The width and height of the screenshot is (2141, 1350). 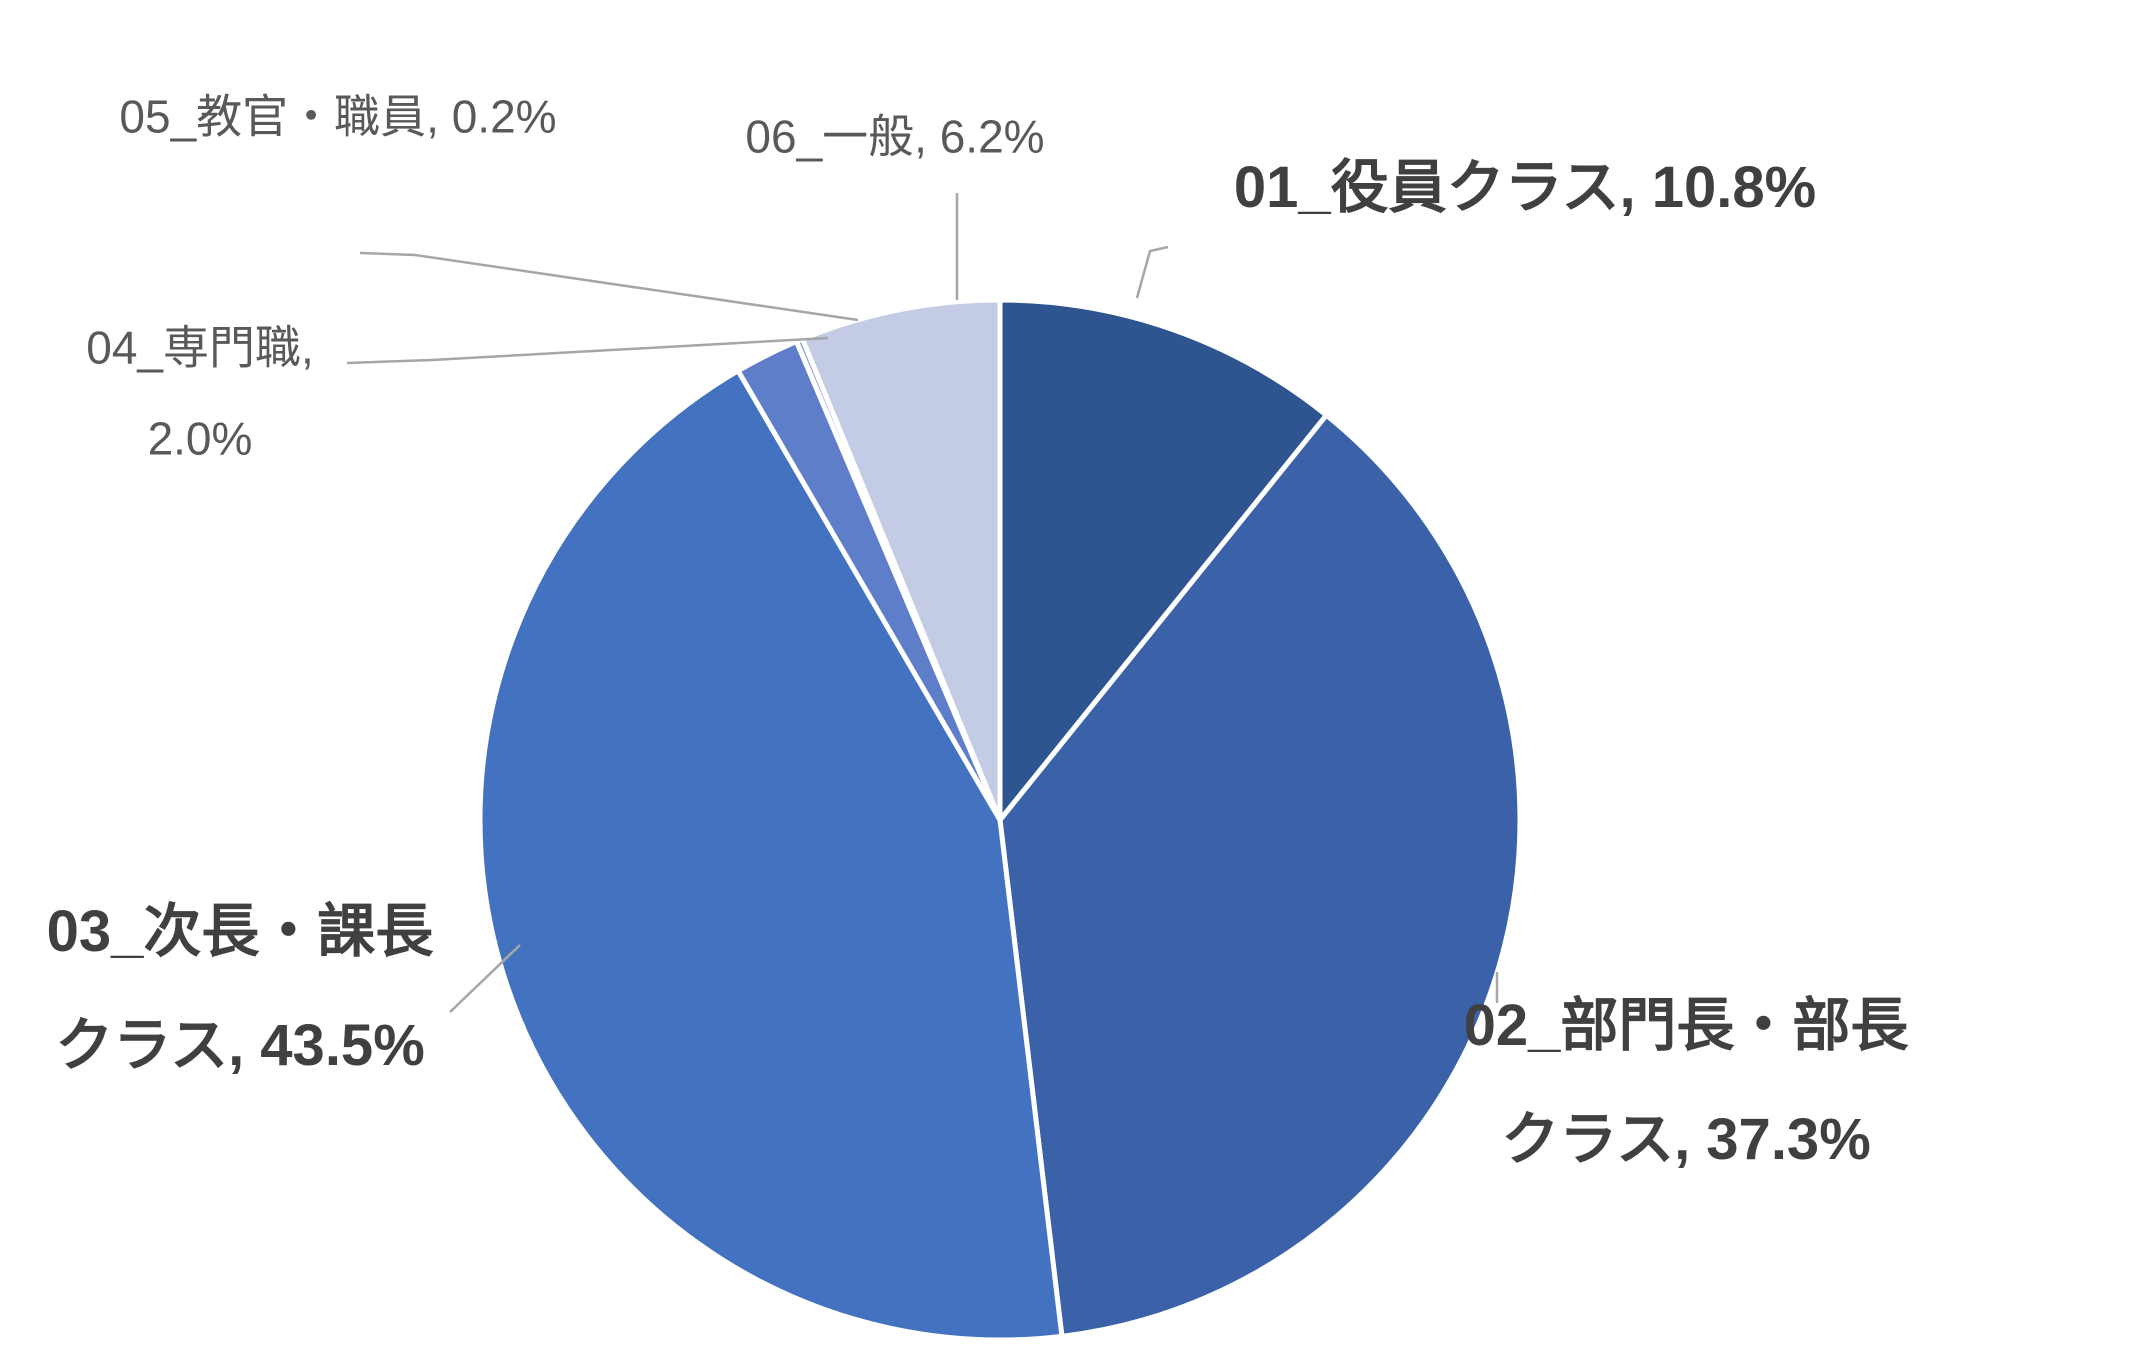 I want to click on slice-label-04-text-line2: 2.0%, so click(x=200, y=438).